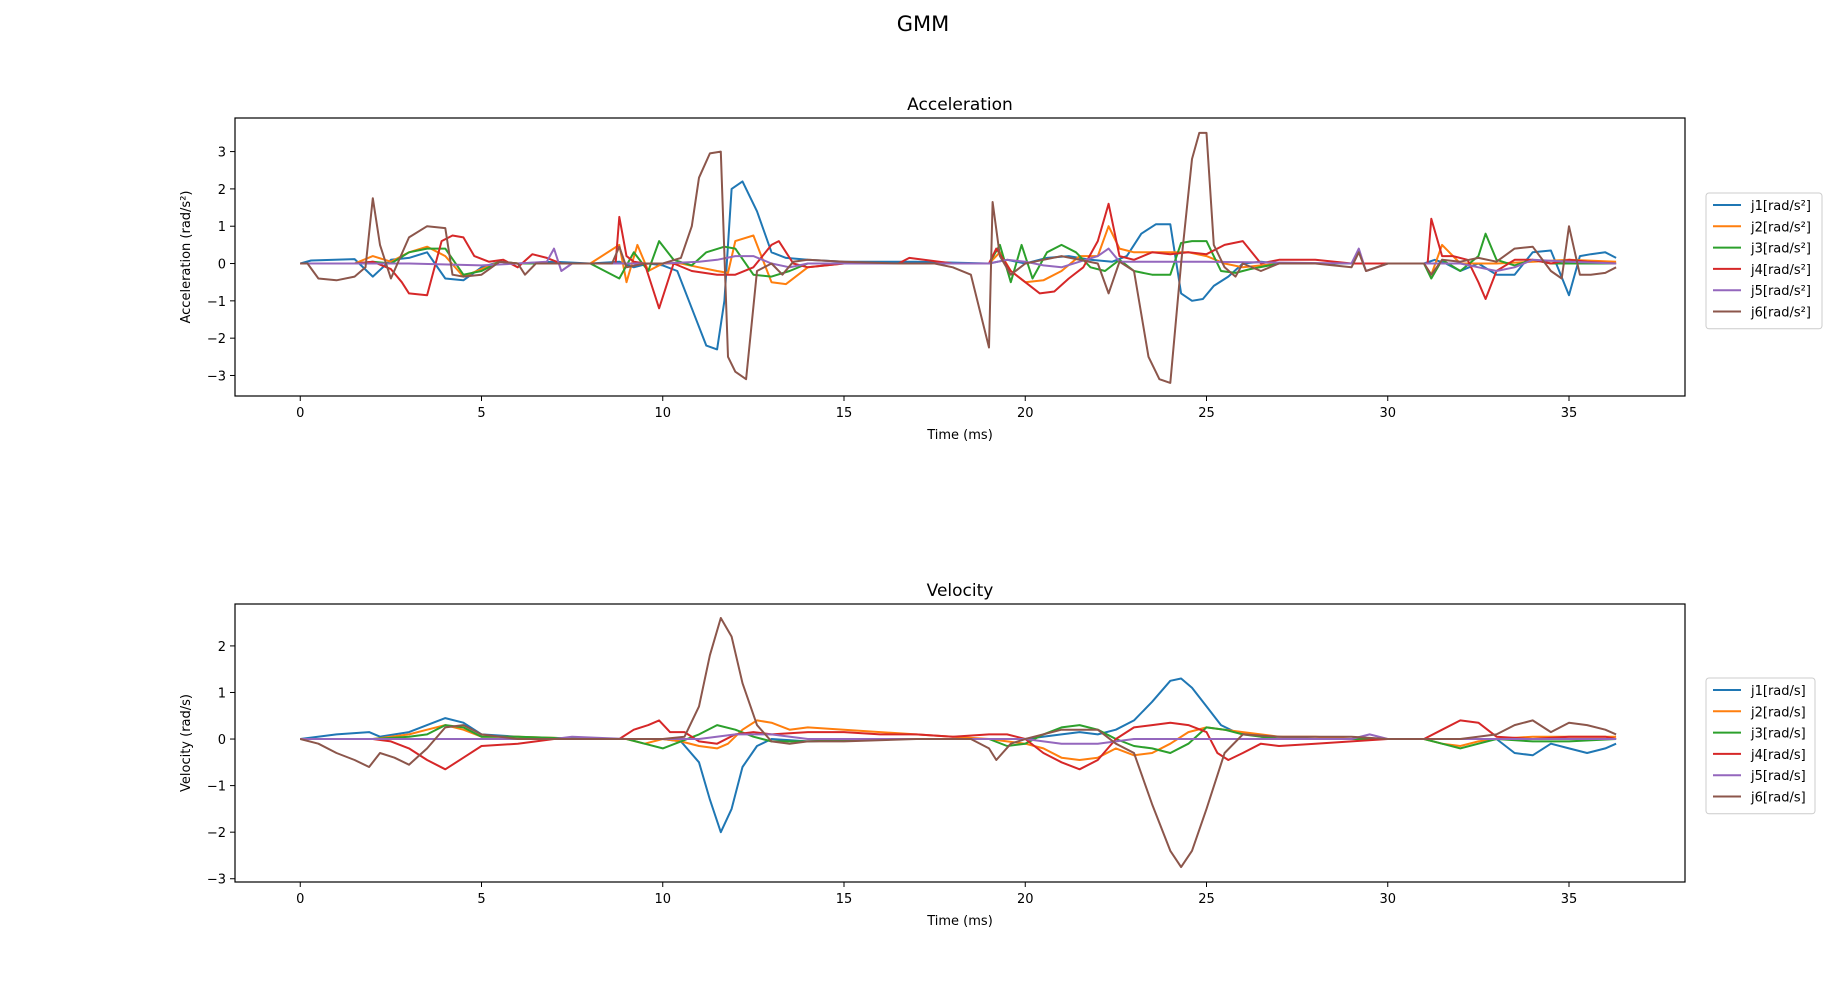 The image size is (1846, 981). Describe the element at coordinates (186, 743) in the screenshot. I see `y-axis-label: Velocity (rad/s)` at that location.